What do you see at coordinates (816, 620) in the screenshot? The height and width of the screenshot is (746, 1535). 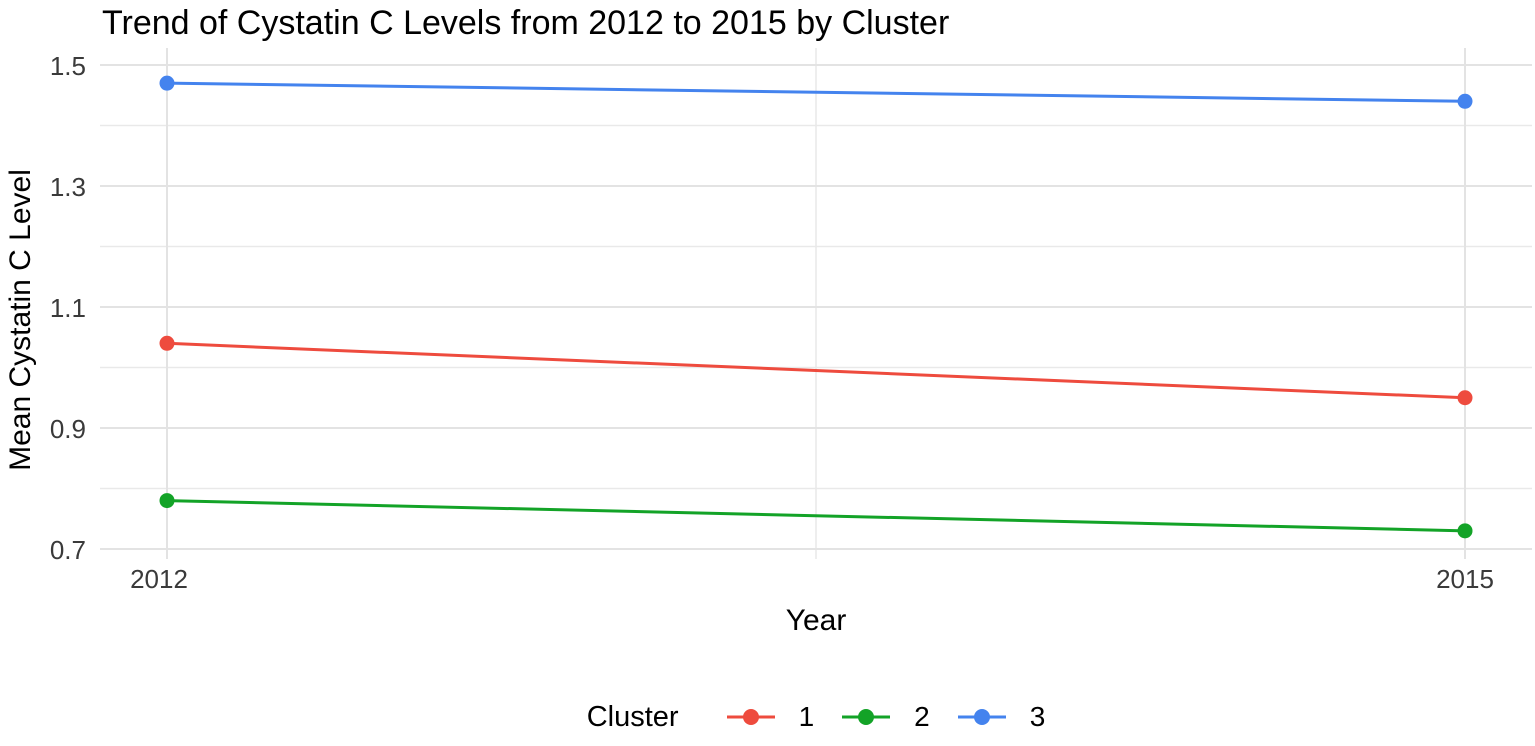 I see `x-axis-title: Year` at bounding box center [816, 620].